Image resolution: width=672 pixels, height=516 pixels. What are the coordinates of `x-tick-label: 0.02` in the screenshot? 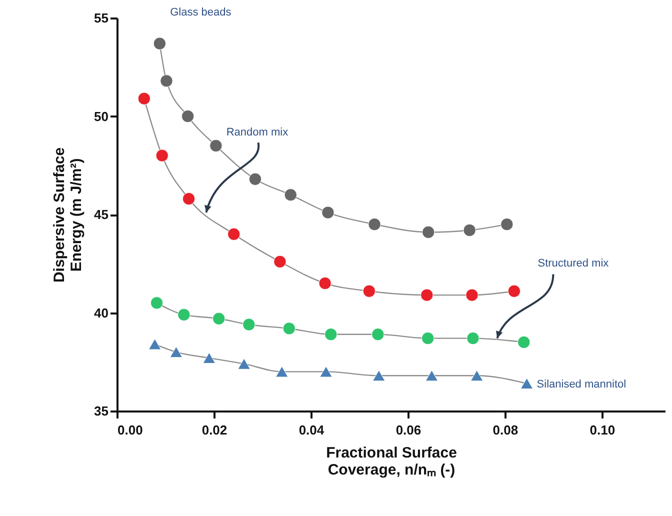 It's located at (215, 430).